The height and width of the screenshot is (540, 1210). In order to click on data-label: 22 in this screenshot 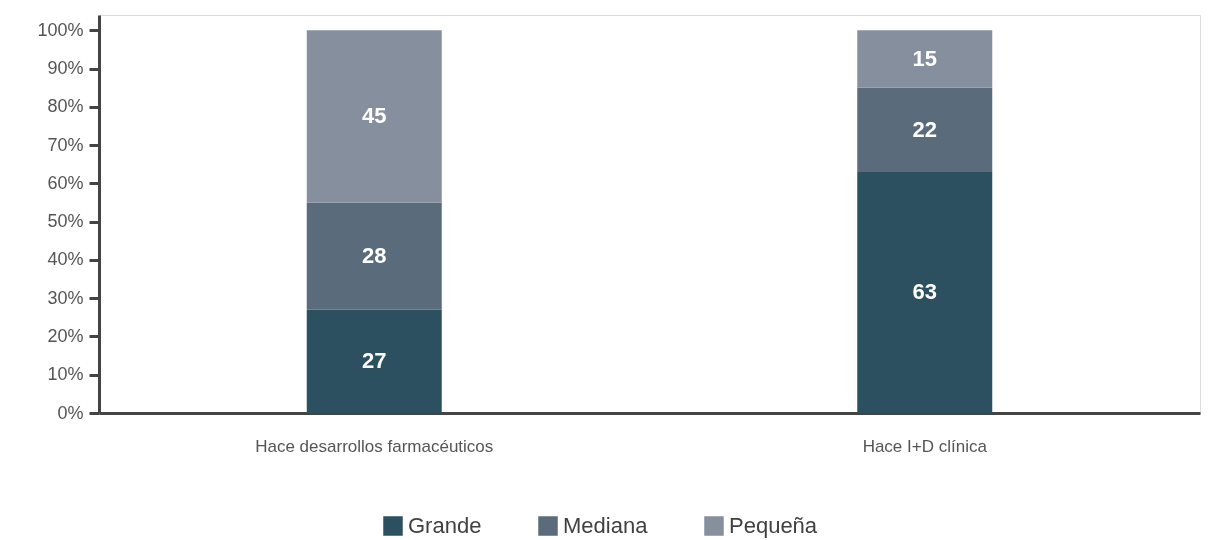, I will do `click(924, 129)`.